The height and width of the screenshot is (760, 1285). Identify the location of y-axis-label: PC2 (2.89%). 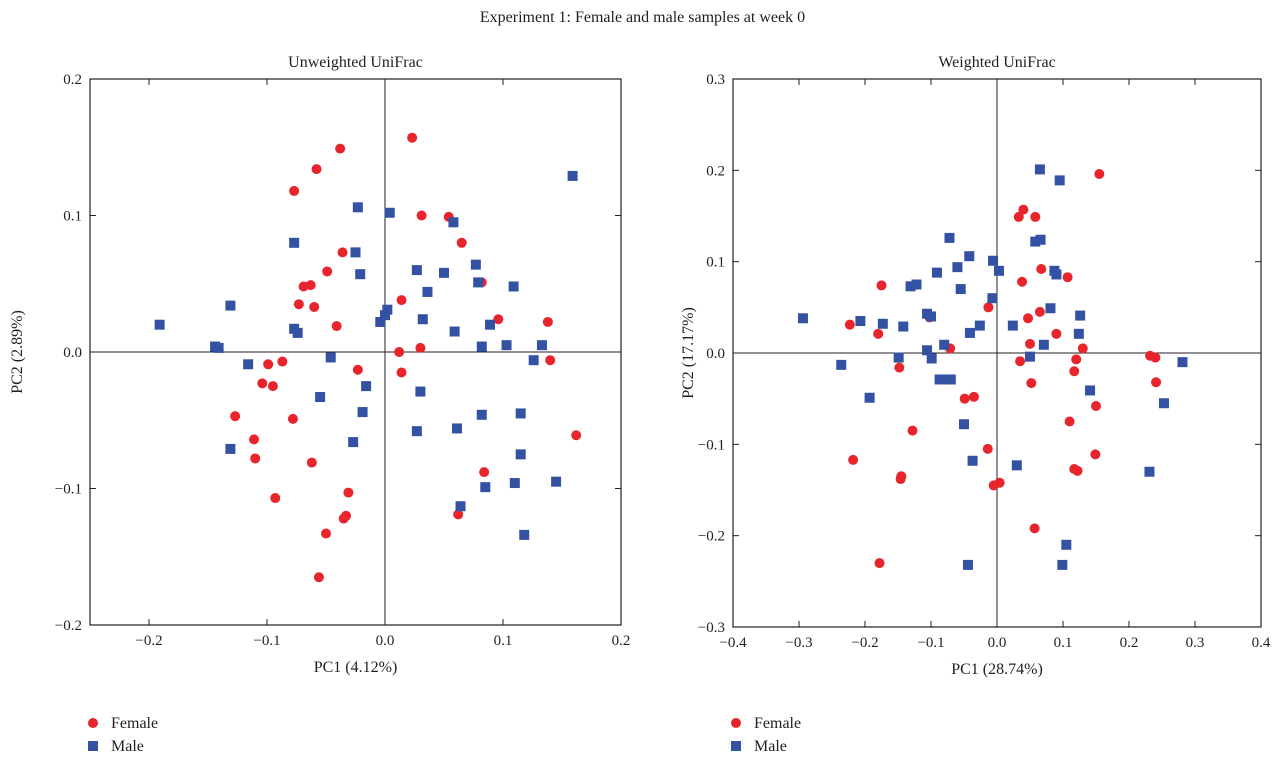
(17, 352).